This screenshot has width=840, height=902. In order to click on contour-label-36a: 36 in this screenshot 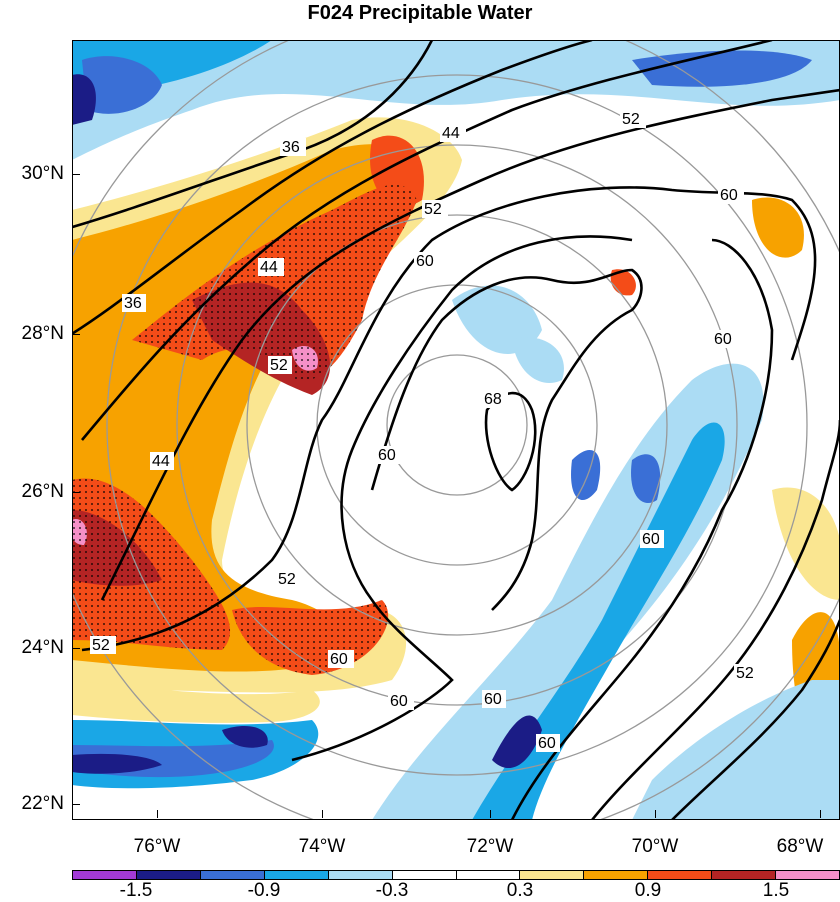, I will do `click(291, 147)`.